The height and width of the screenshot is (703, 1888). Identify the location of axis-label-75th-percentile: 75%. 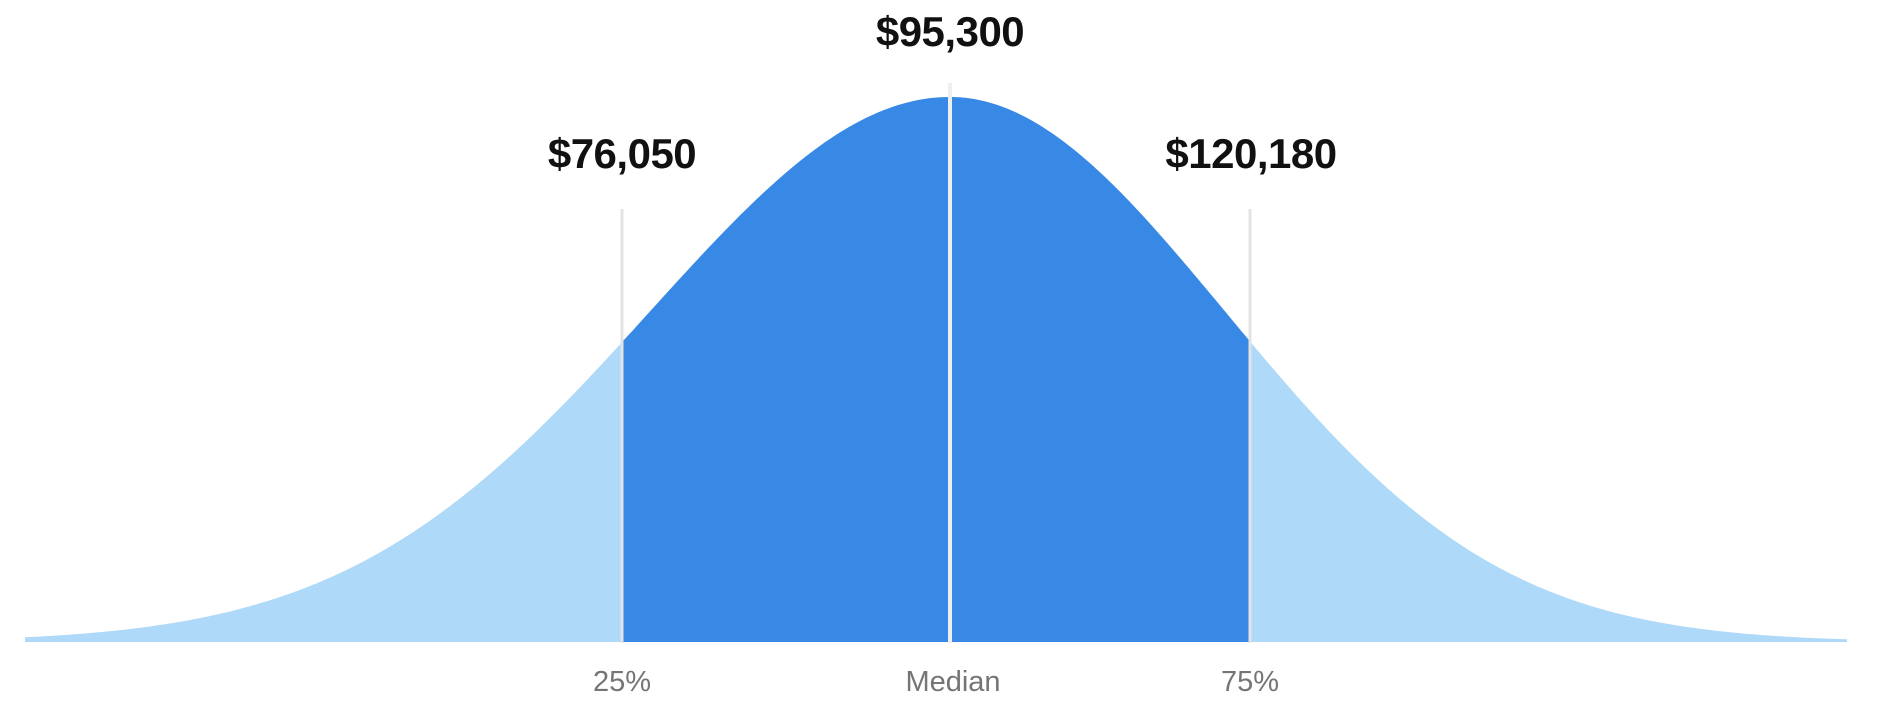
(1250, 682).